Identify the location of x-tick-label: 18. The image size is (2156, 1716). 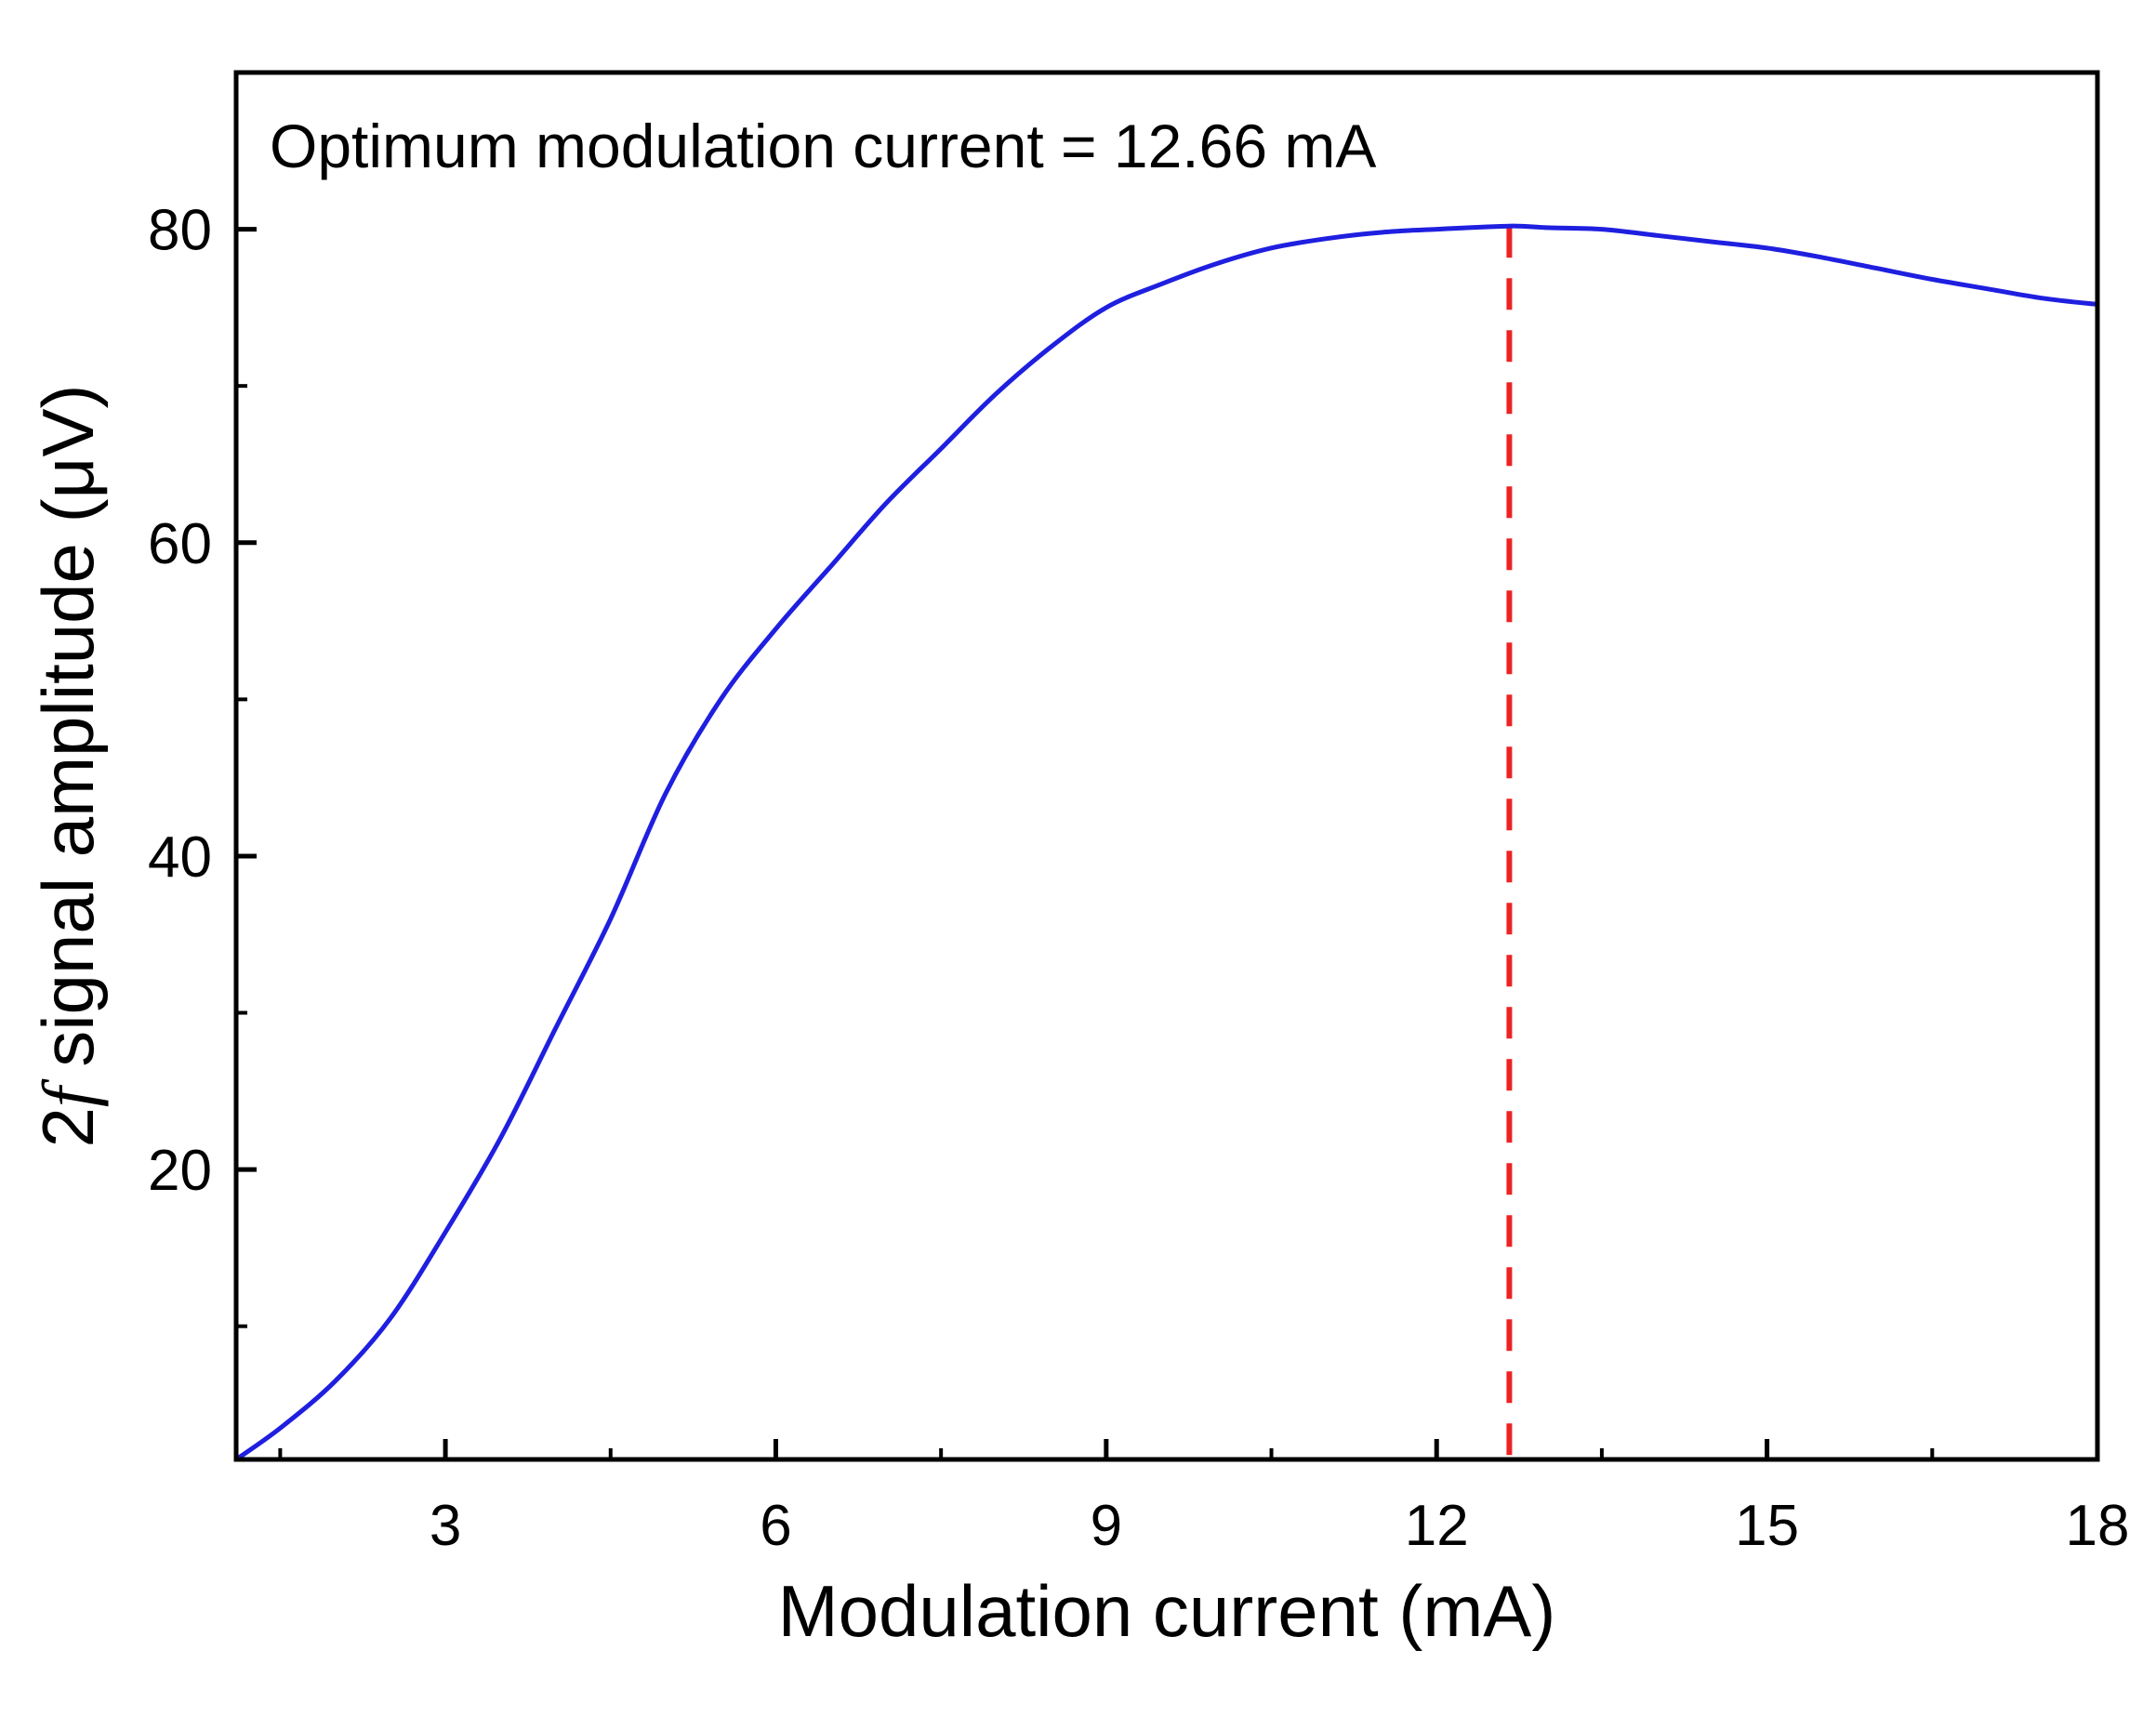
(2098, 1526).